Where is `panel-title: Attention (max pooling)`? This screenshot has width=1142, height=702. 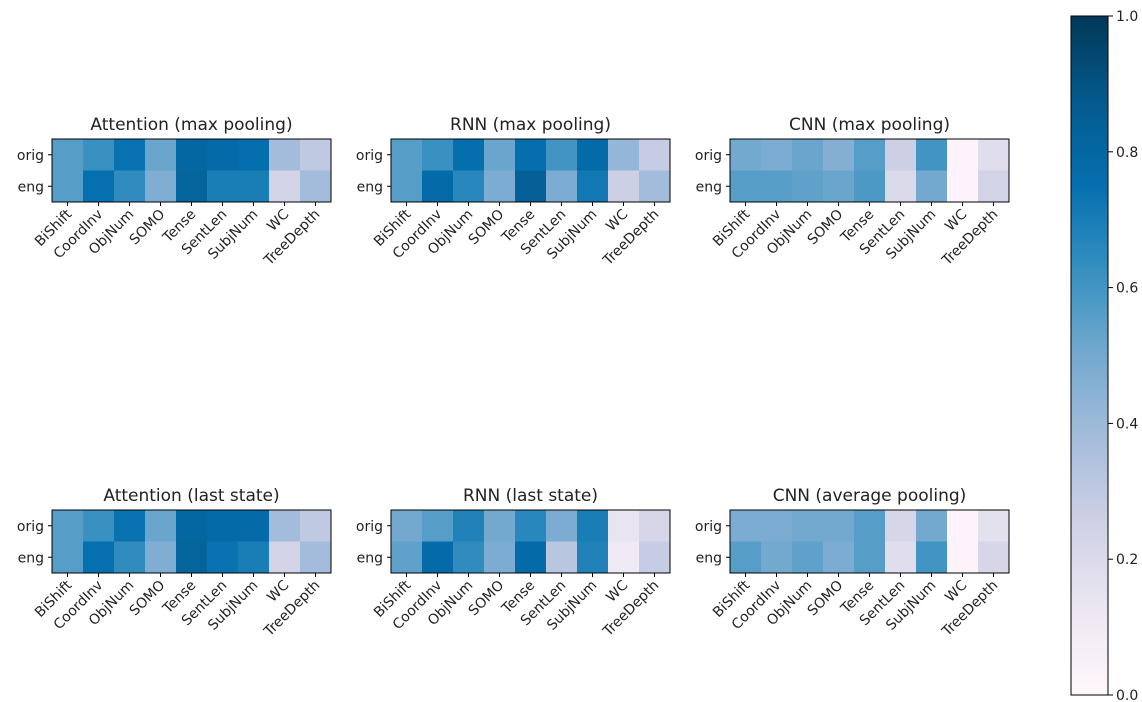 panel-title: Attention (max pooling) is located at coordinates (191, 125).